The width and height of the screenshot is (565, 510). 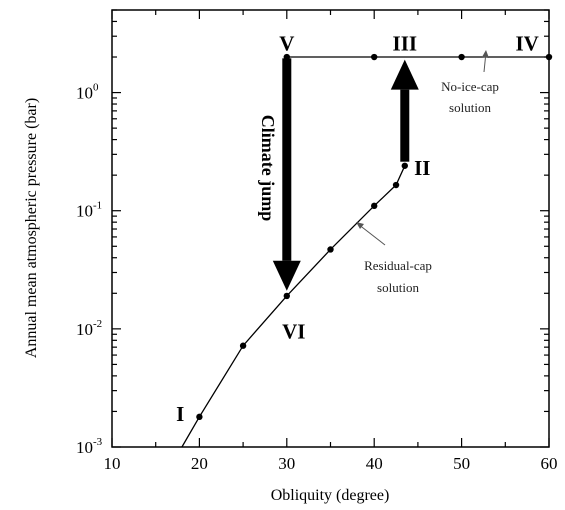 I want to click on climate-jump-down-arrow-head, so click(x=286, y=275).